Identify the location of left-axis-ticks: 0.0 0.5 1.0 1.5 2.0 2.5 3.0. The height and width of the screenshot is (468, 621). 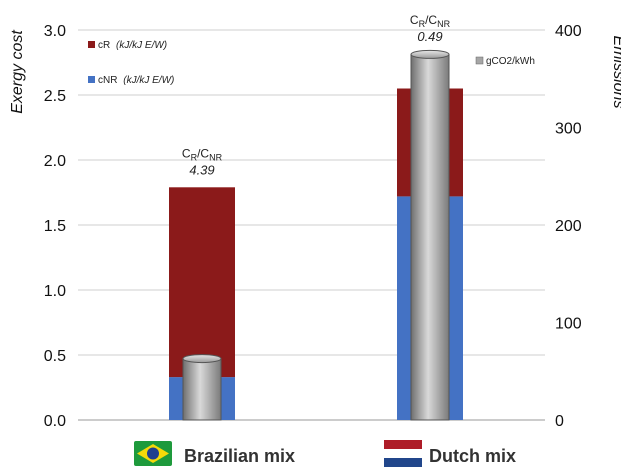
(55, 226).